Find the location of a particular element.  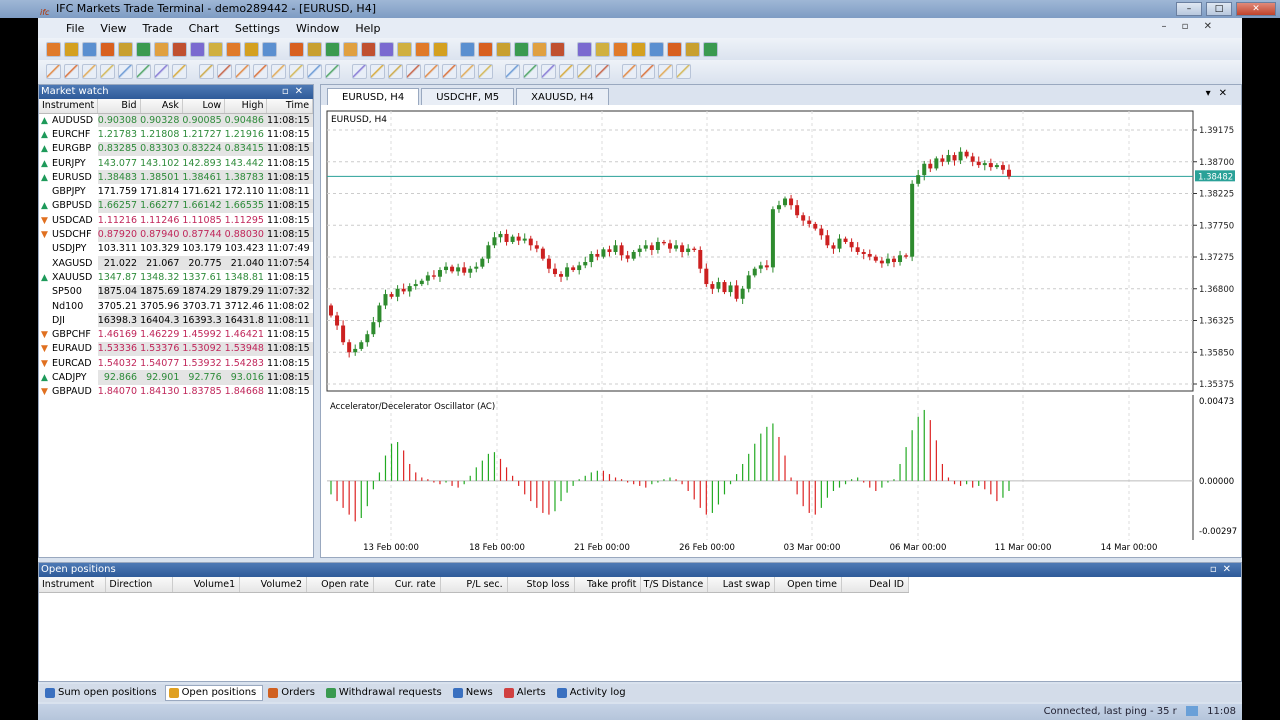

column-header: Last swap is located at coordinates (741, 585).